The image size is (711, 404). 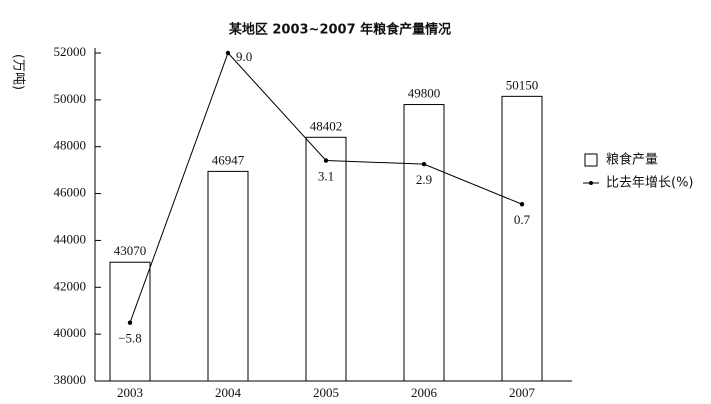 What do you see at coordinates (70, 379) in the screenshot?
I see `y-tick-label: 38000` at bounding box center [70, 379].